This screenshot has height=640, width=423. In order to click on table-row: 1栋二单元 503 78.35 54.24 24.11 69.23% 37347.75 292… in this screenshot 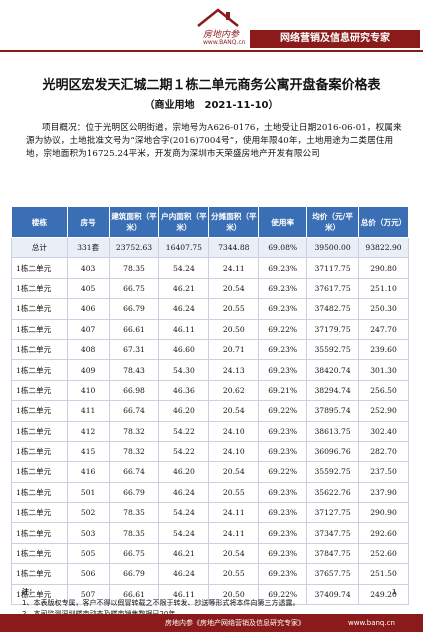, I will do `click(210, 533)`.